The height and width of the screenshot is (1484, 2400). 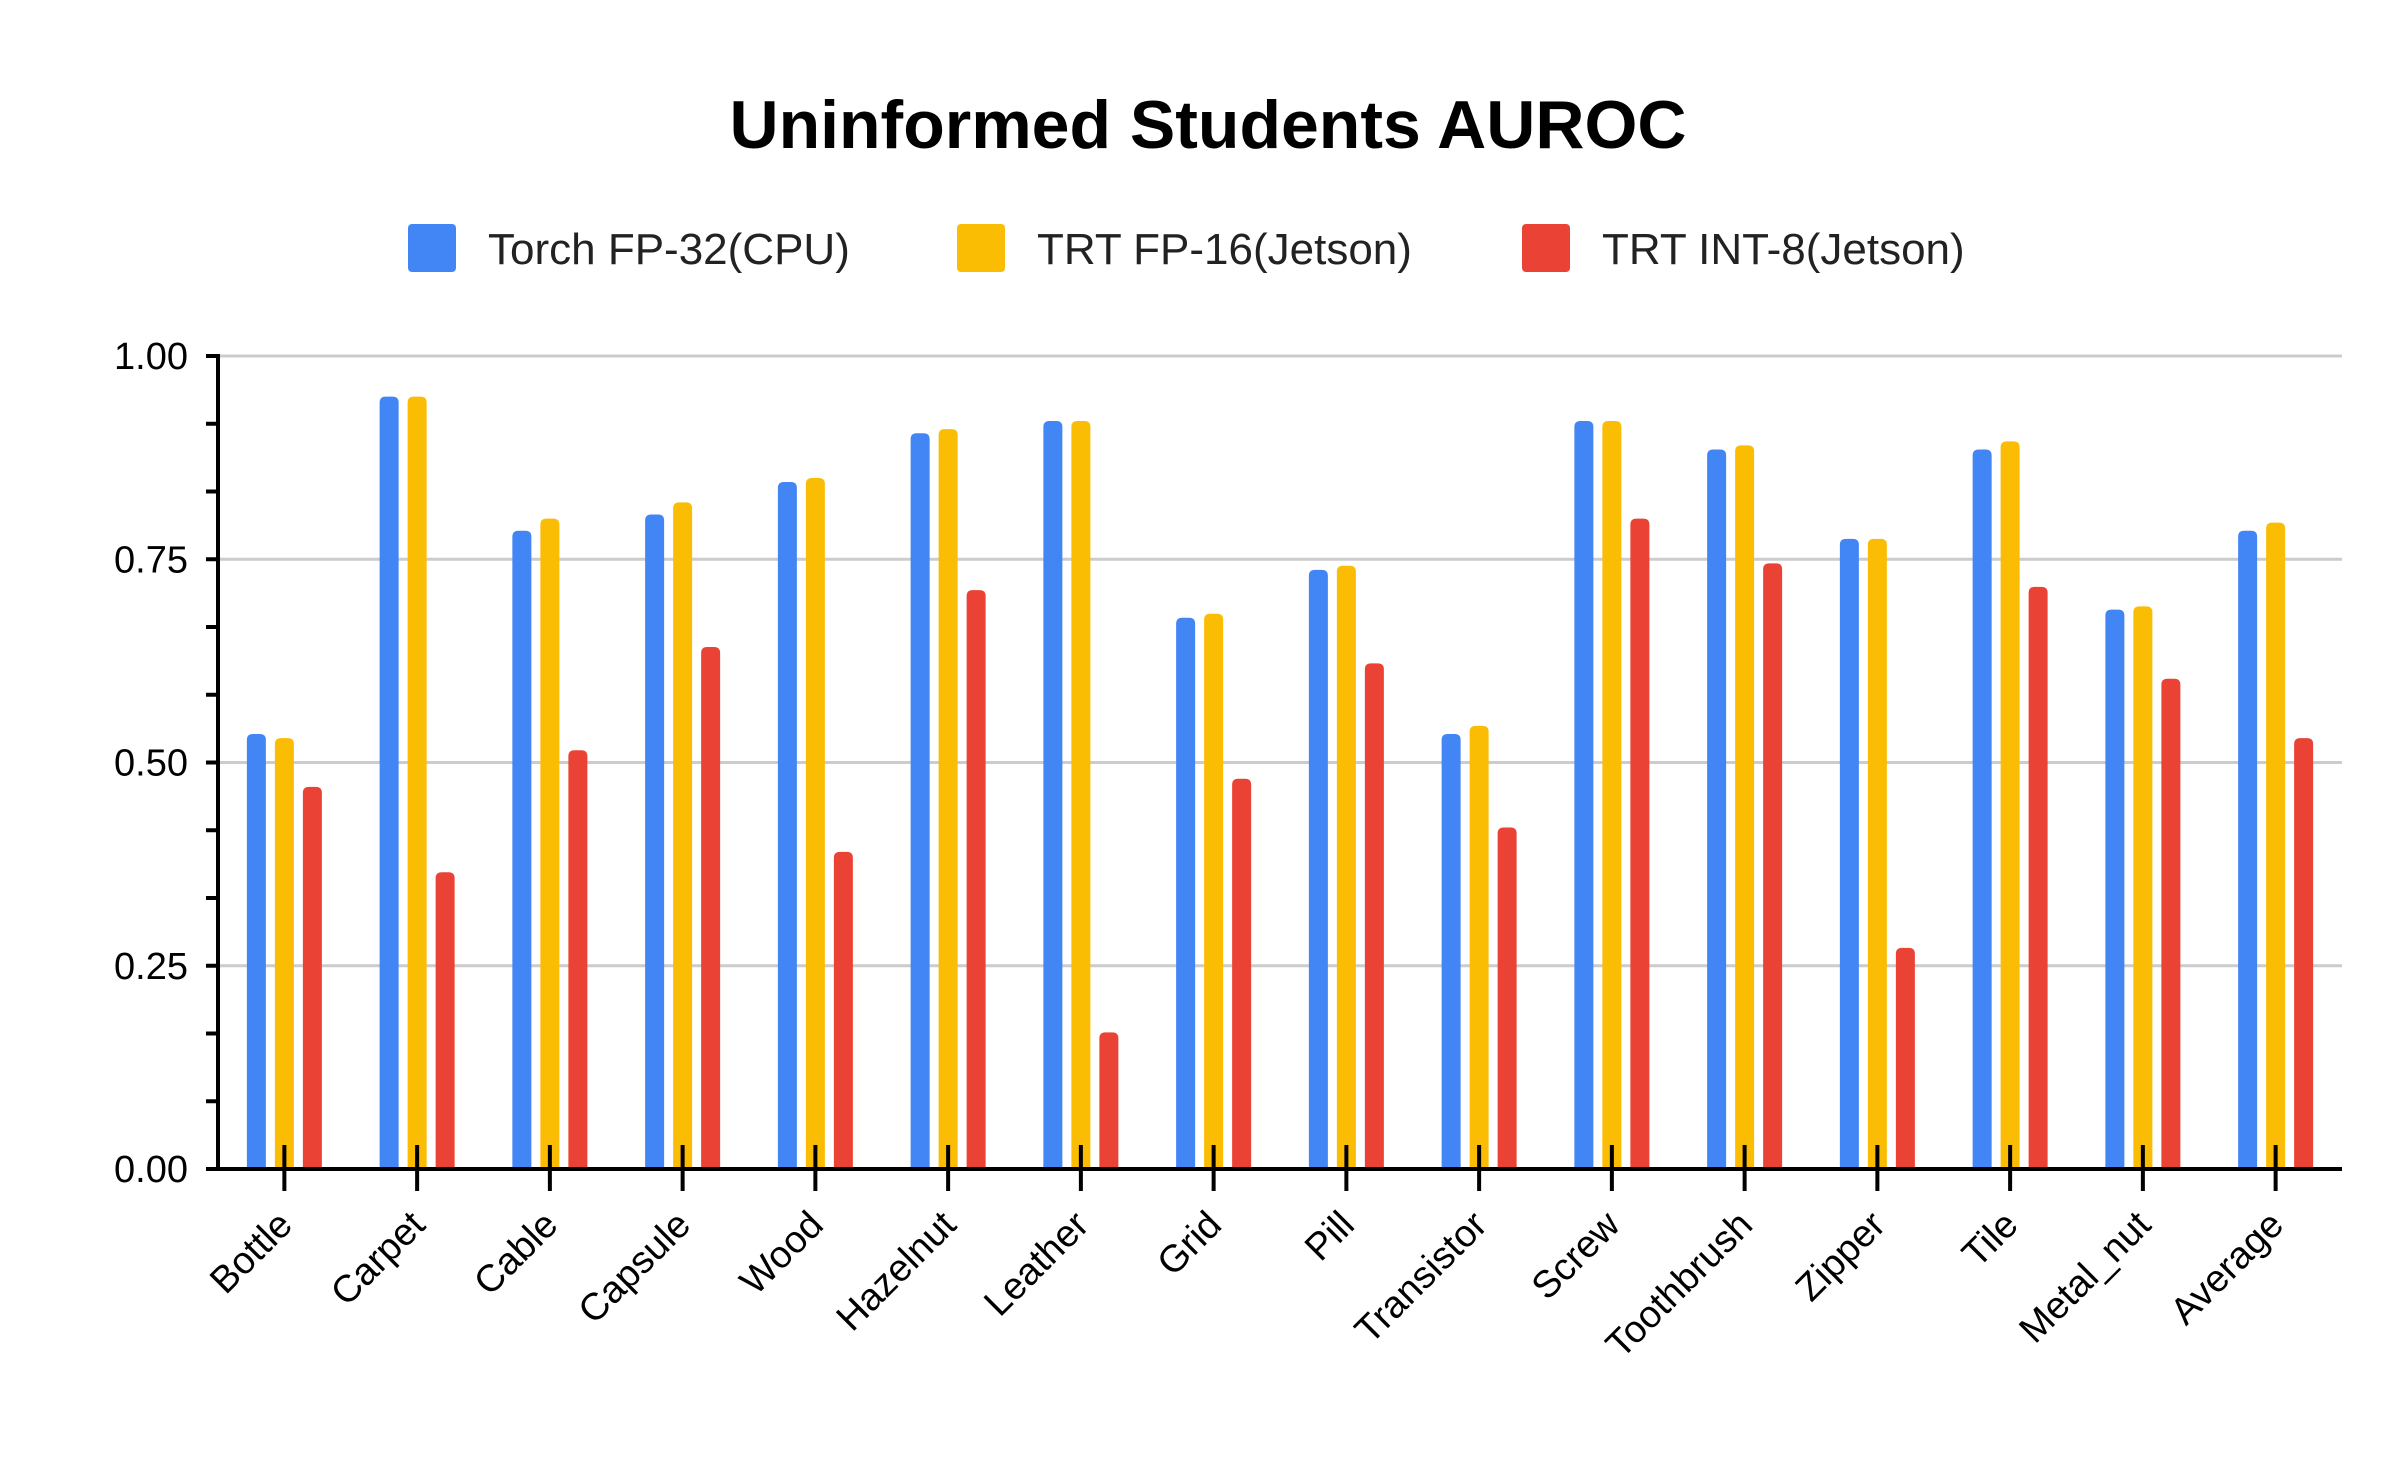 I want to click on legend-label: Torch FP-32(CPU), so click(x=669, y=249).